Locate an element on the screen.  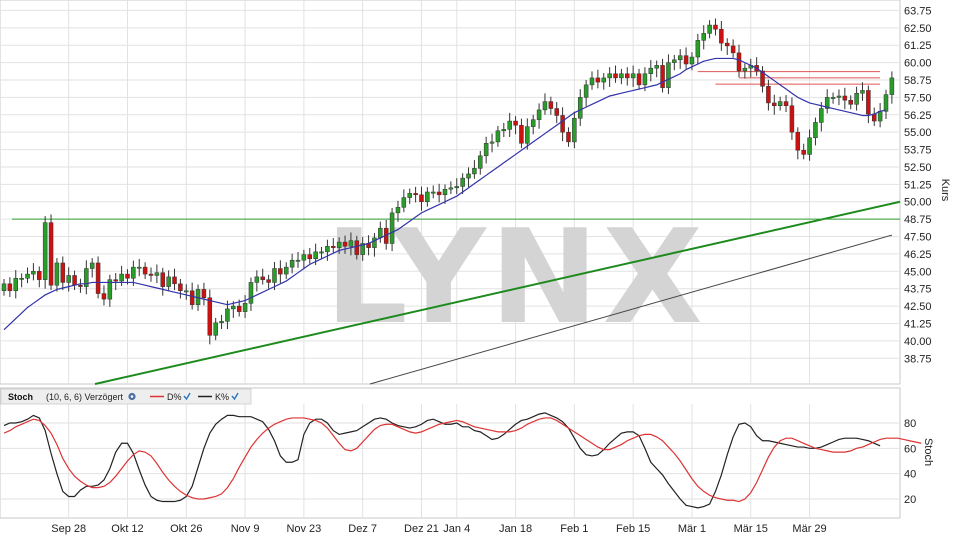
price-tick-label: 40.00 is located at coordinates (918, 342).